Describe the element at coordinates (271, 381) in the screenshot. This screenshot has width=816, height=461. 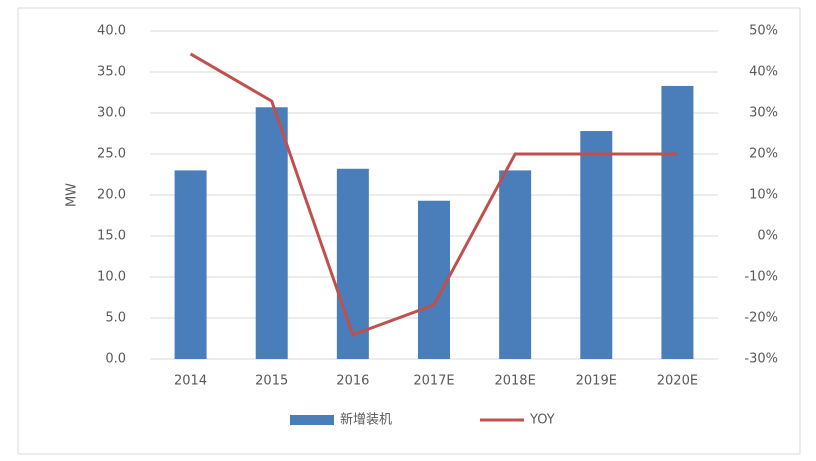
I see `x-tick-label: 2015` at that location.